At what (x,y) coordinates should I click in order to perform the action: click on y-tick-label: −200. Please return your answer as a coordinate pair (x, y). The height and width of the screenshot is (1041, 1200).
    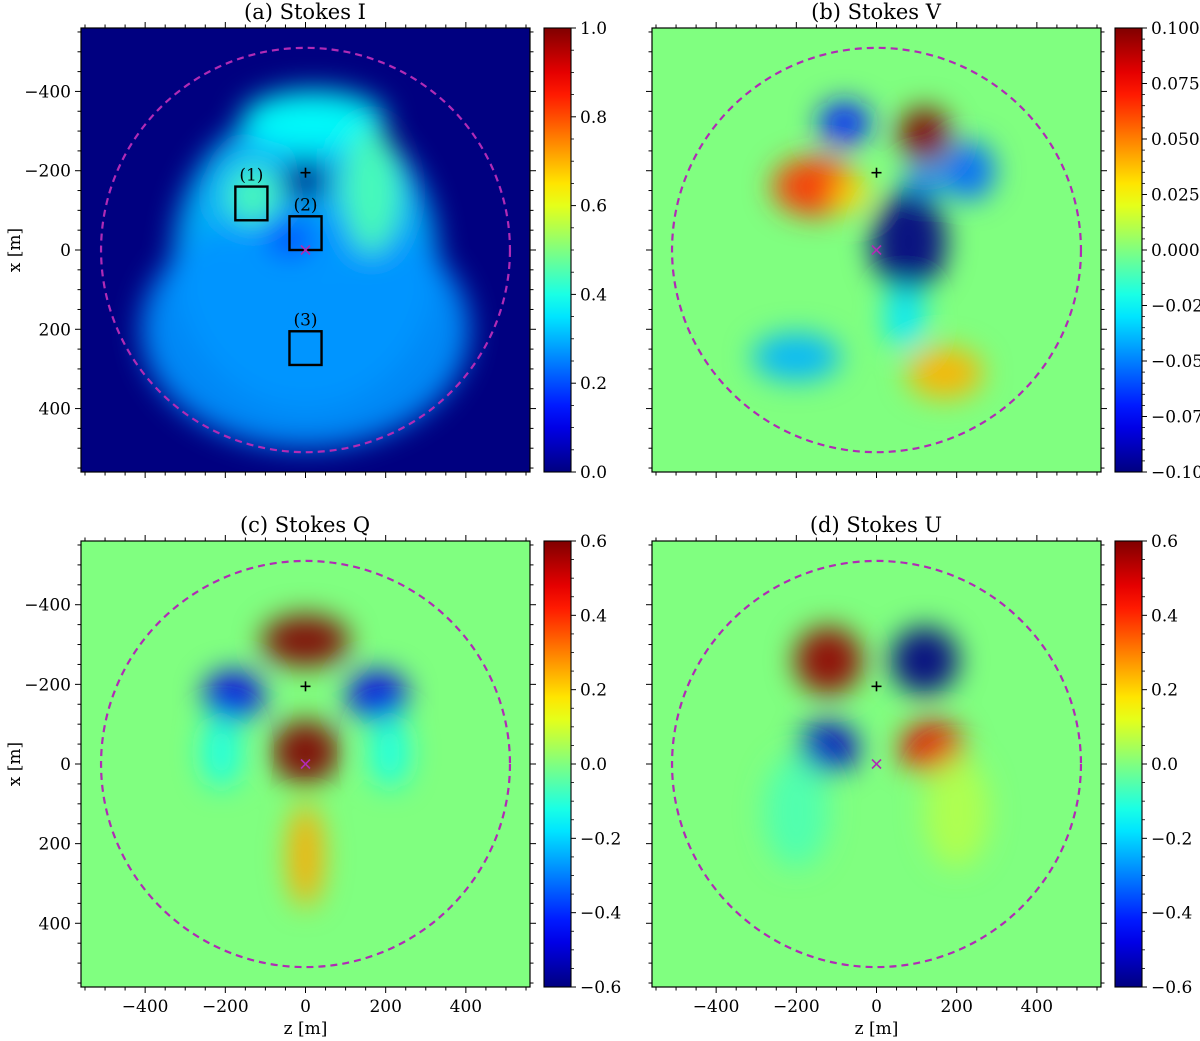
    Looking at the image, I should click on (47, 172).